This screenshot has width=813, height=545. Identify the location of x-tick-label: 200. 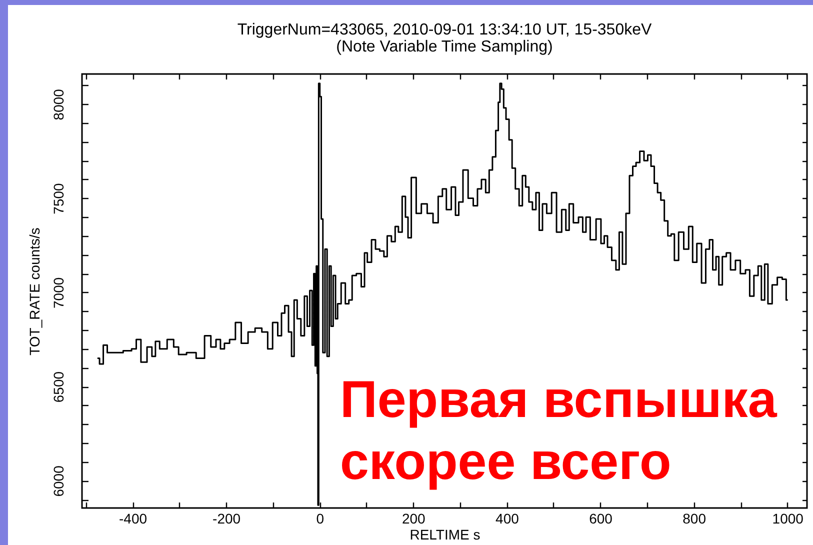
(414, 518).